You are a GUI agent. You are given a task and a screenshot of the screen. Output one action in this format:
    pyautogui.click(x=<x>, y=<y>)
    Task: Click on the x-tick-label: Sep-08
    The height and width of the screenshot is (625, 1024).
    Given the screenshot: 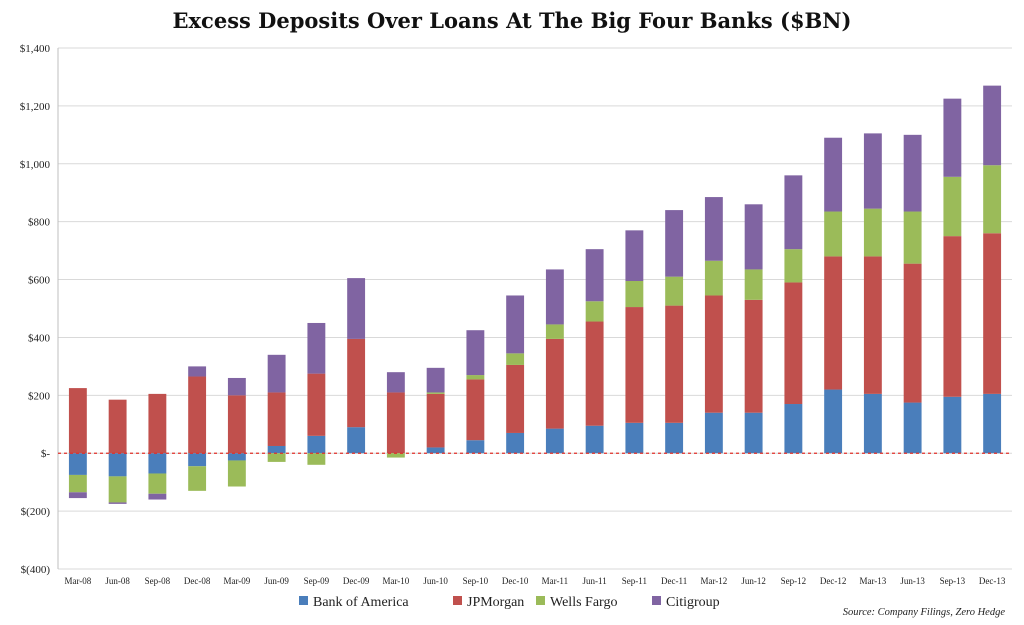 What is the action you would take?
    pyautogui.click(x=158, y=581)
    